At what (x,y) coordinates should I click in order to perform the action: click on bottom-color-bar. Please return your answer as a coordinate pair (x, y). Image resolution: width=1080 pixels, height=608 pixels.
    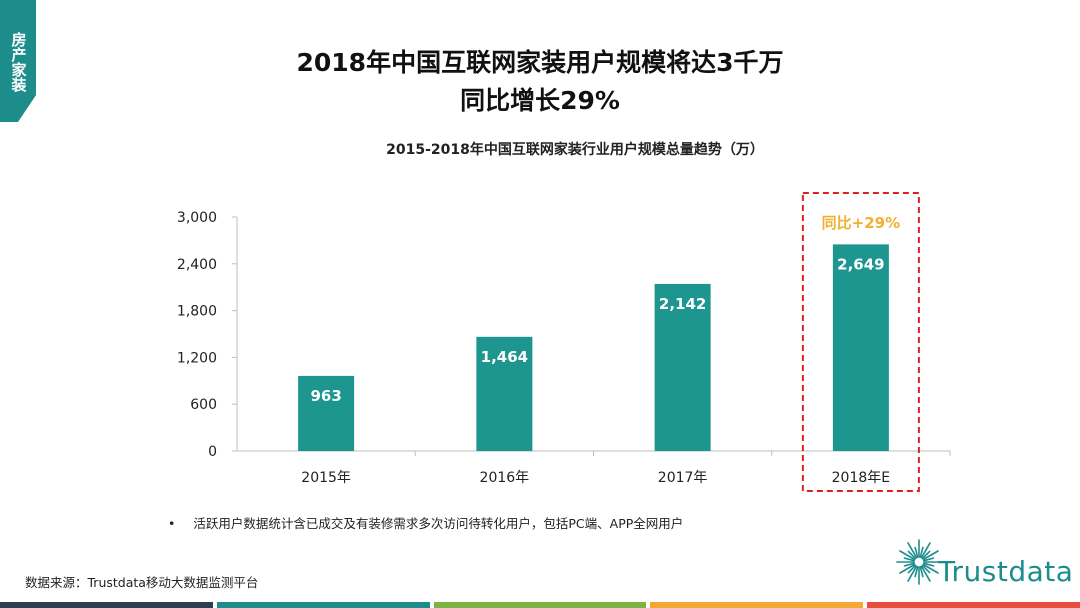
    Looking at the image, I should click on (540, 605).